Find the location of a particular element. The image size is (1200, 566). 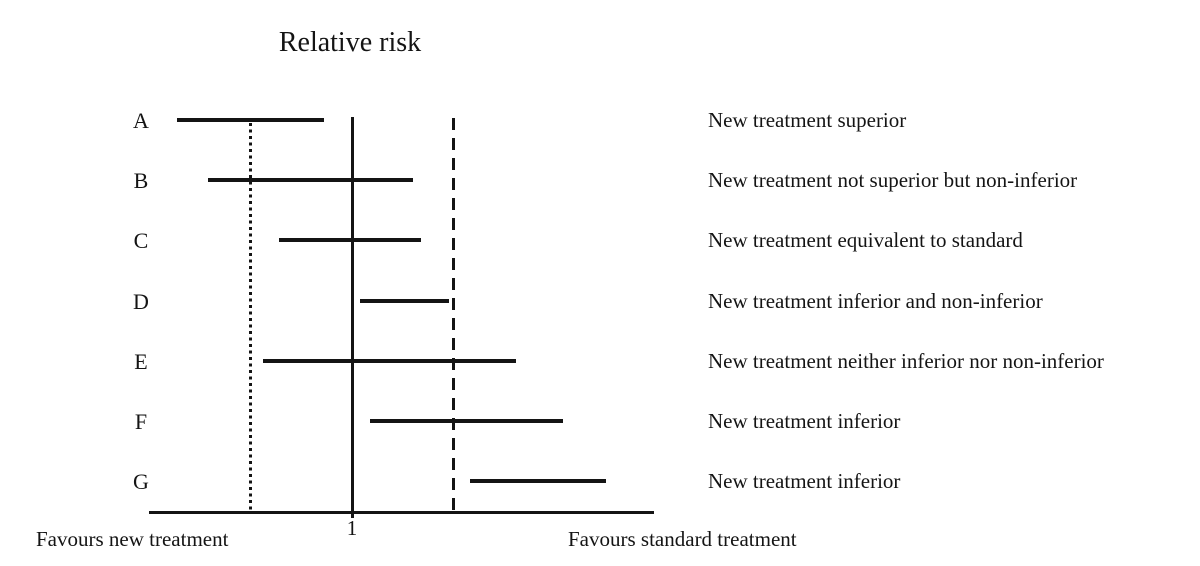

favours-new-treatment-label: Favours new treatment is located at coordinates (132, 539).